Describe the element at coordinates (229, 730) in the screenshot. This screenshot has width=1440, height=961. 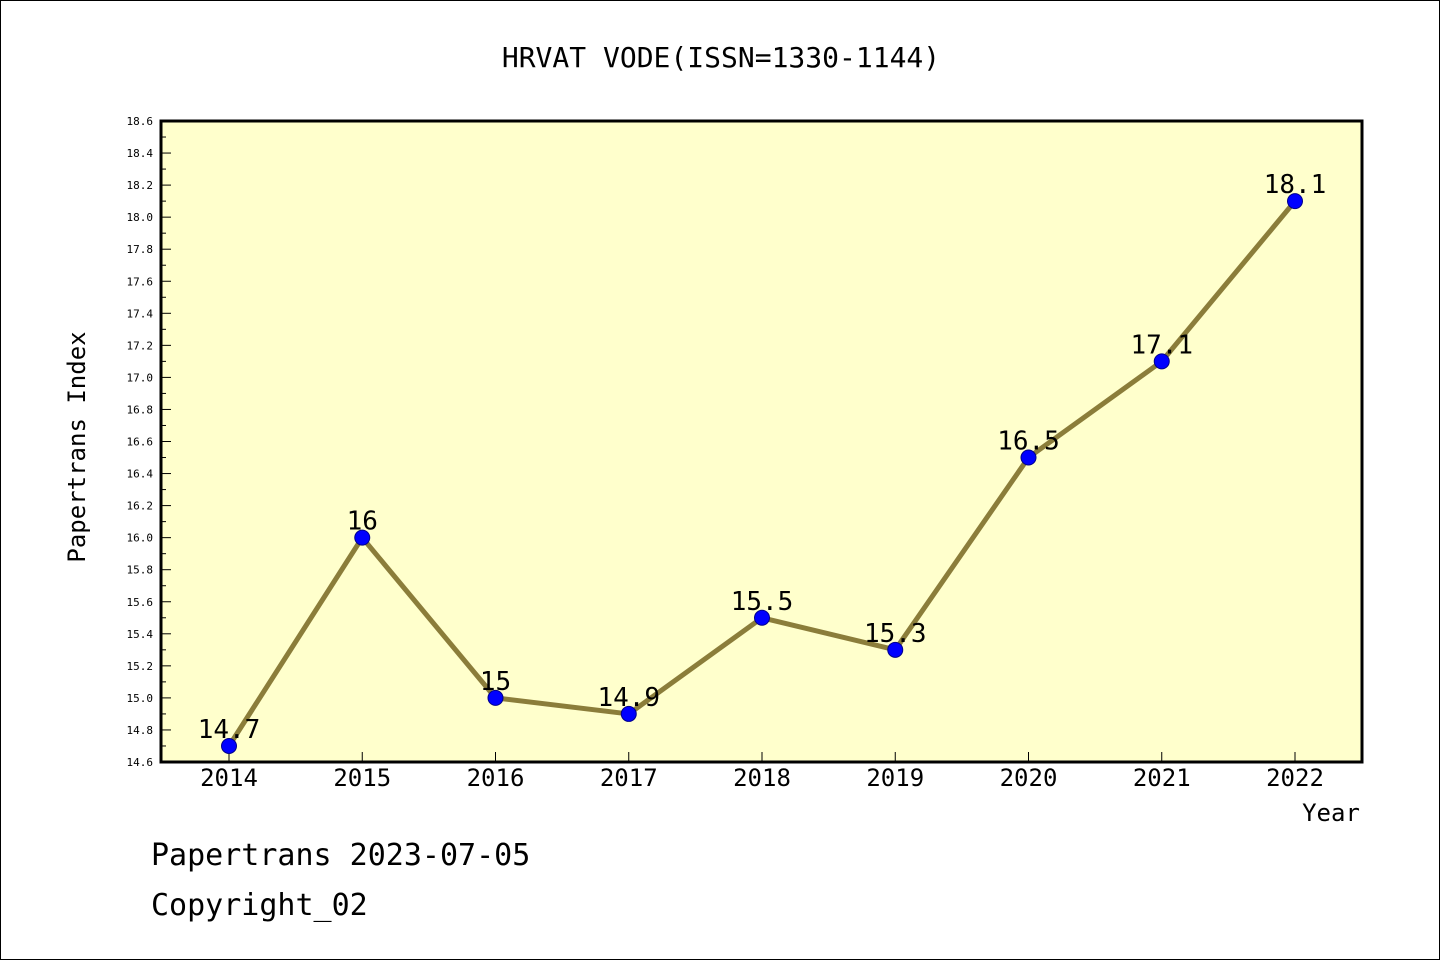
I see `data-label: 14.7` at that location.